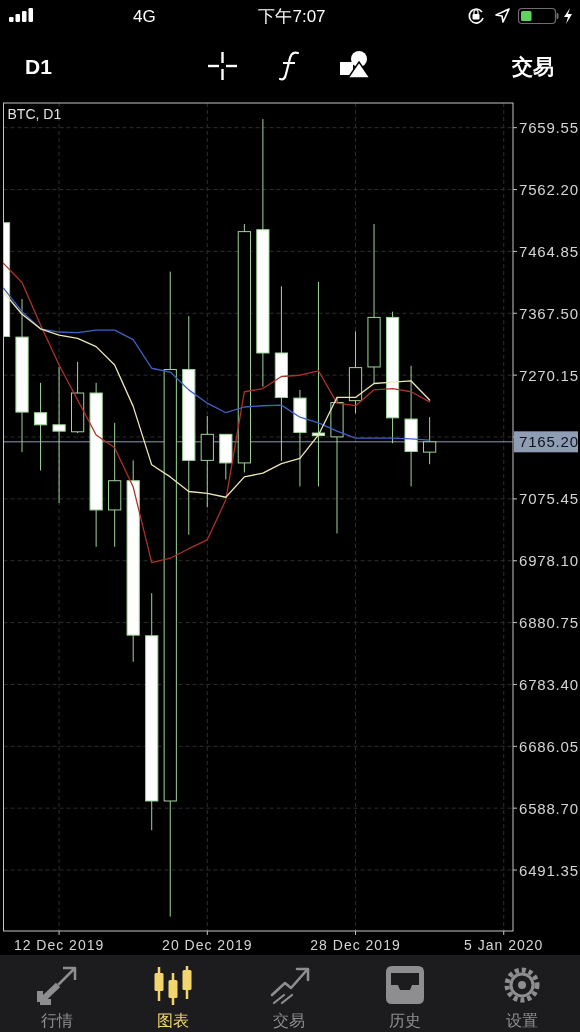  What do you see at coordinates (549, 499) in the screenshot?
I see `y-tick-label: 7075.45` at bounding box center [549, 499].